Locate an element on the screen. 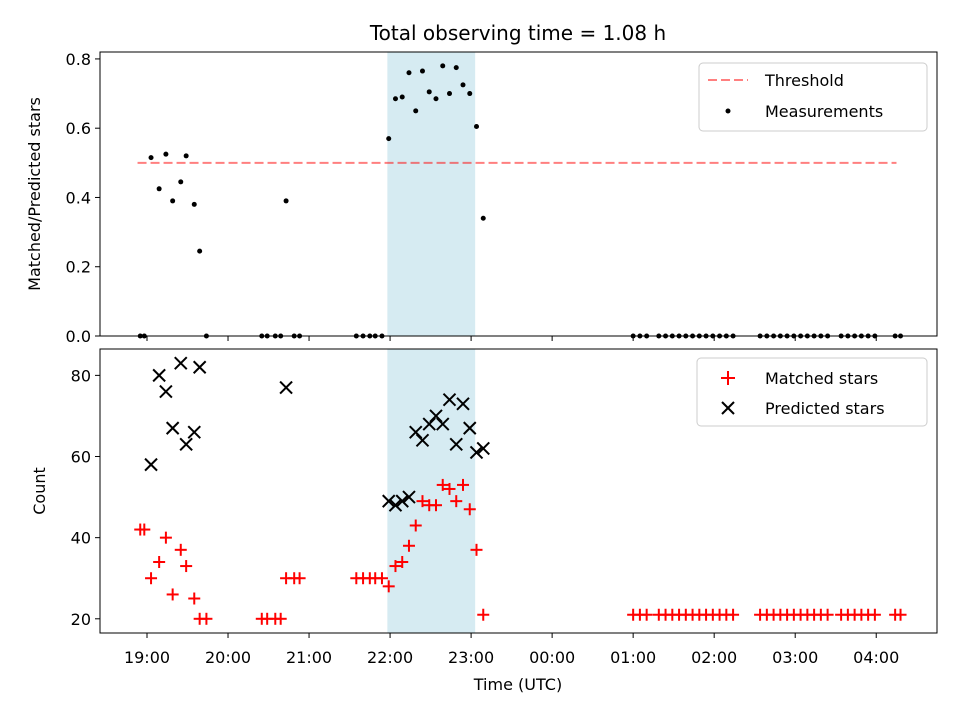  bottom-y-axis-label: Count is located at coordinates (39, 491).